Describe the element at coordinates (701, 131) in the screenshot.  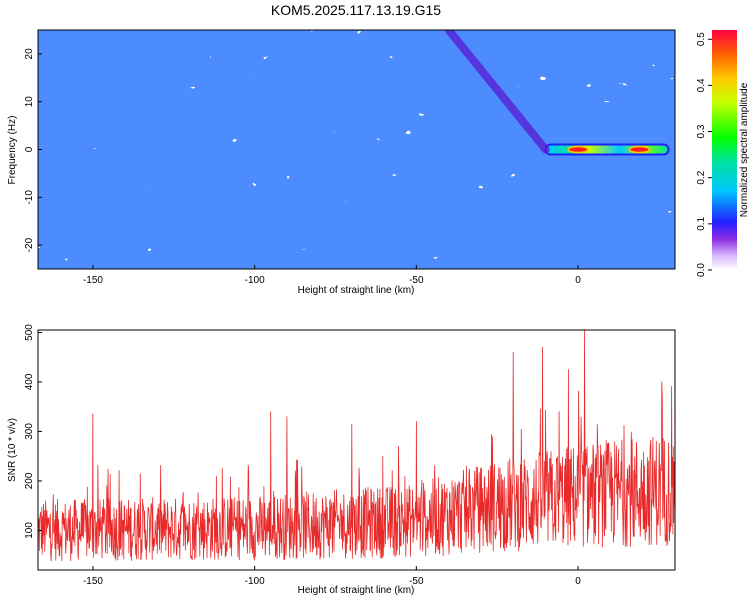
I see `colorbar-tick-label: 0.3` at that location.